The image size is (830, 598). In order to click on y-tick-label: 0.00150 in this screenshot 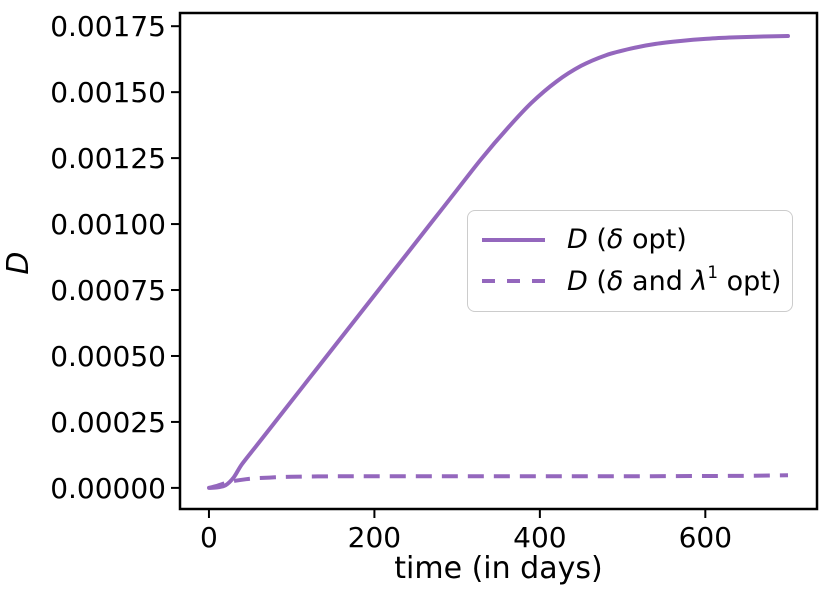, I will do `click(108, 92)`.